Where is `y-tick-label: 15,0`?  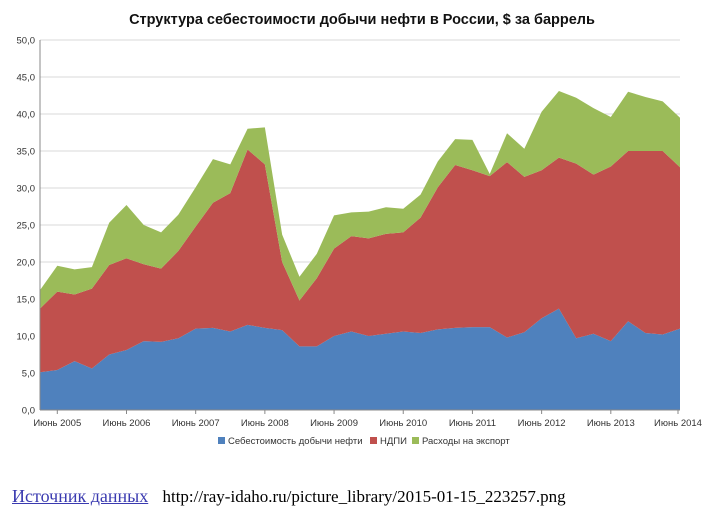
y-tick-label: 15,0 is located at coordinates (26, 300).